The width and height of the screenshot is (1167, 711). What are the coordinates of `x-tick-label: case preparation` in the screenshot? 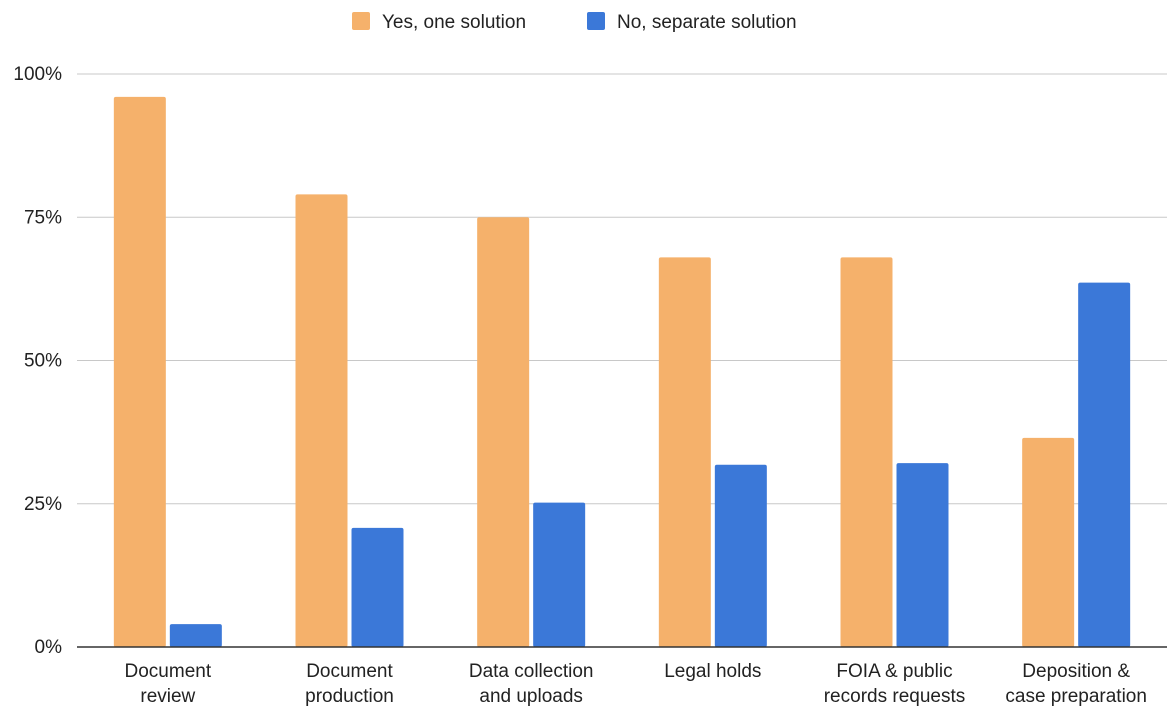 It's located at (1076, 696).